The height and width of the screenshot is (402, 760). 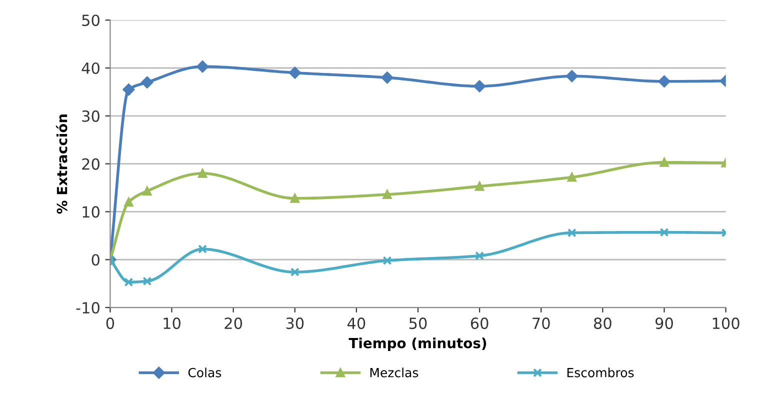 I want to click on y-tick-label: 0, so click(x=96, y=260).